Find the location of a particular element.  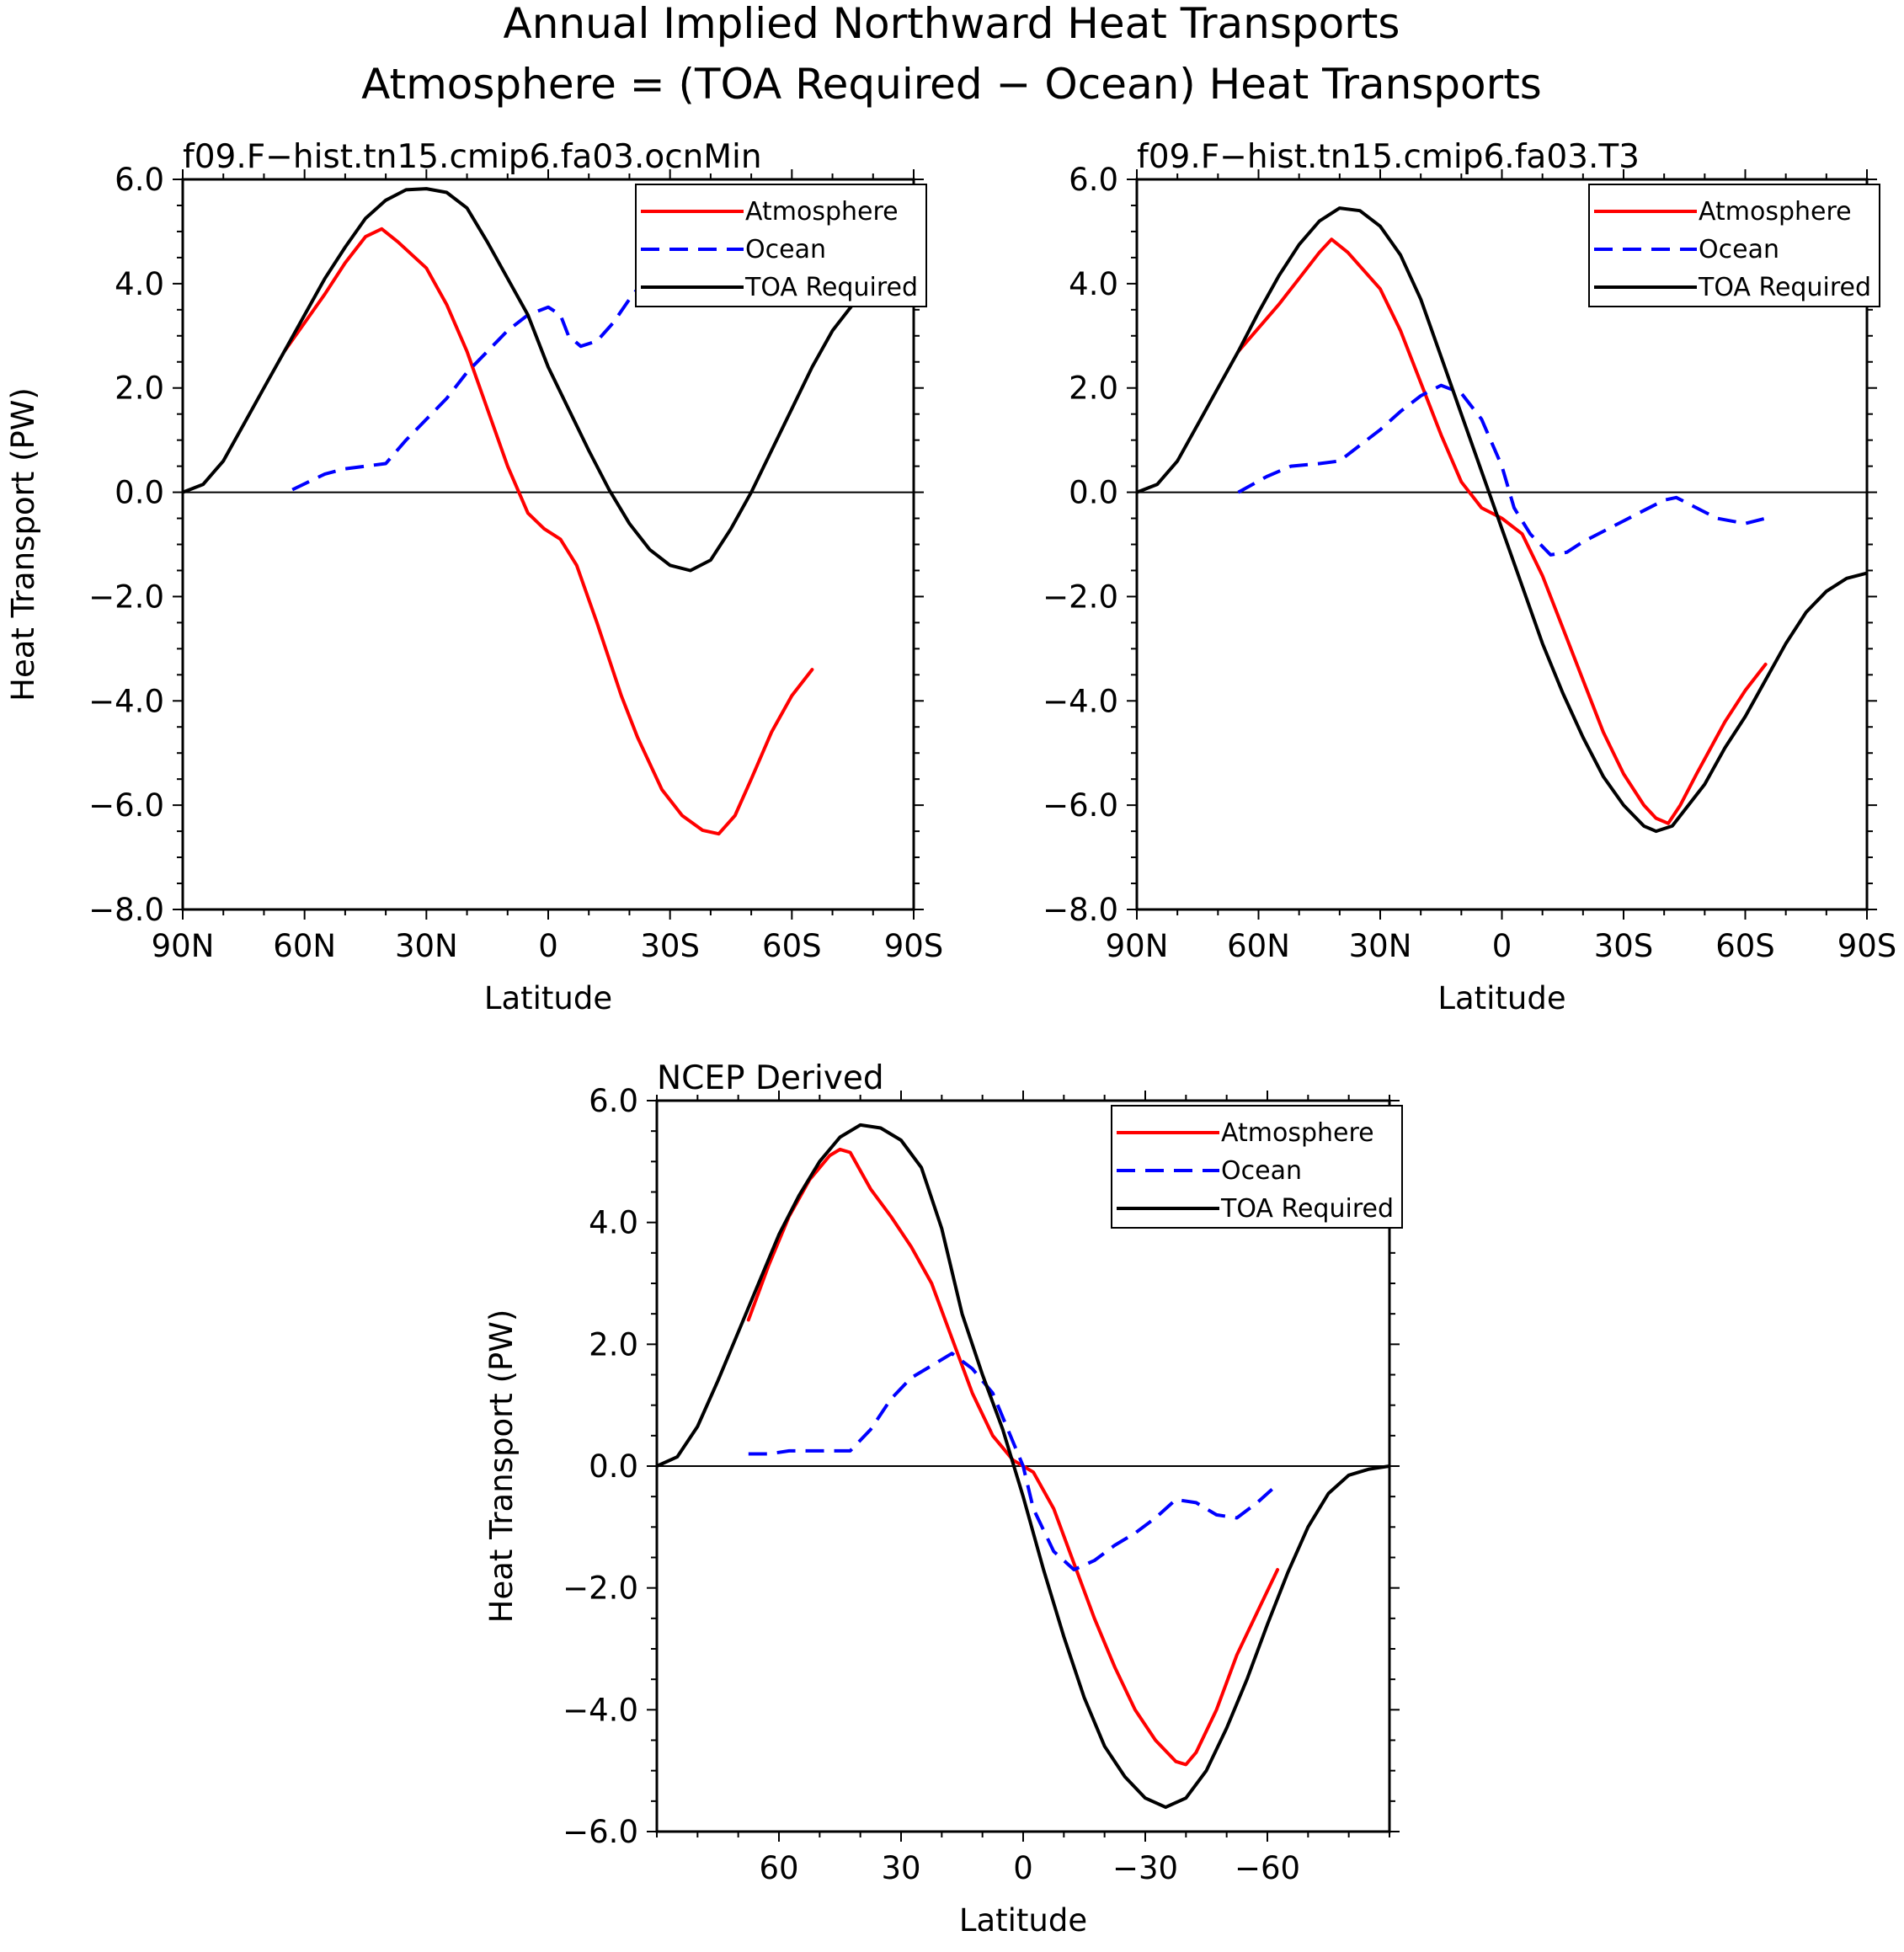

x-tick-label: −60 is located at coordinates (1267, 1868).